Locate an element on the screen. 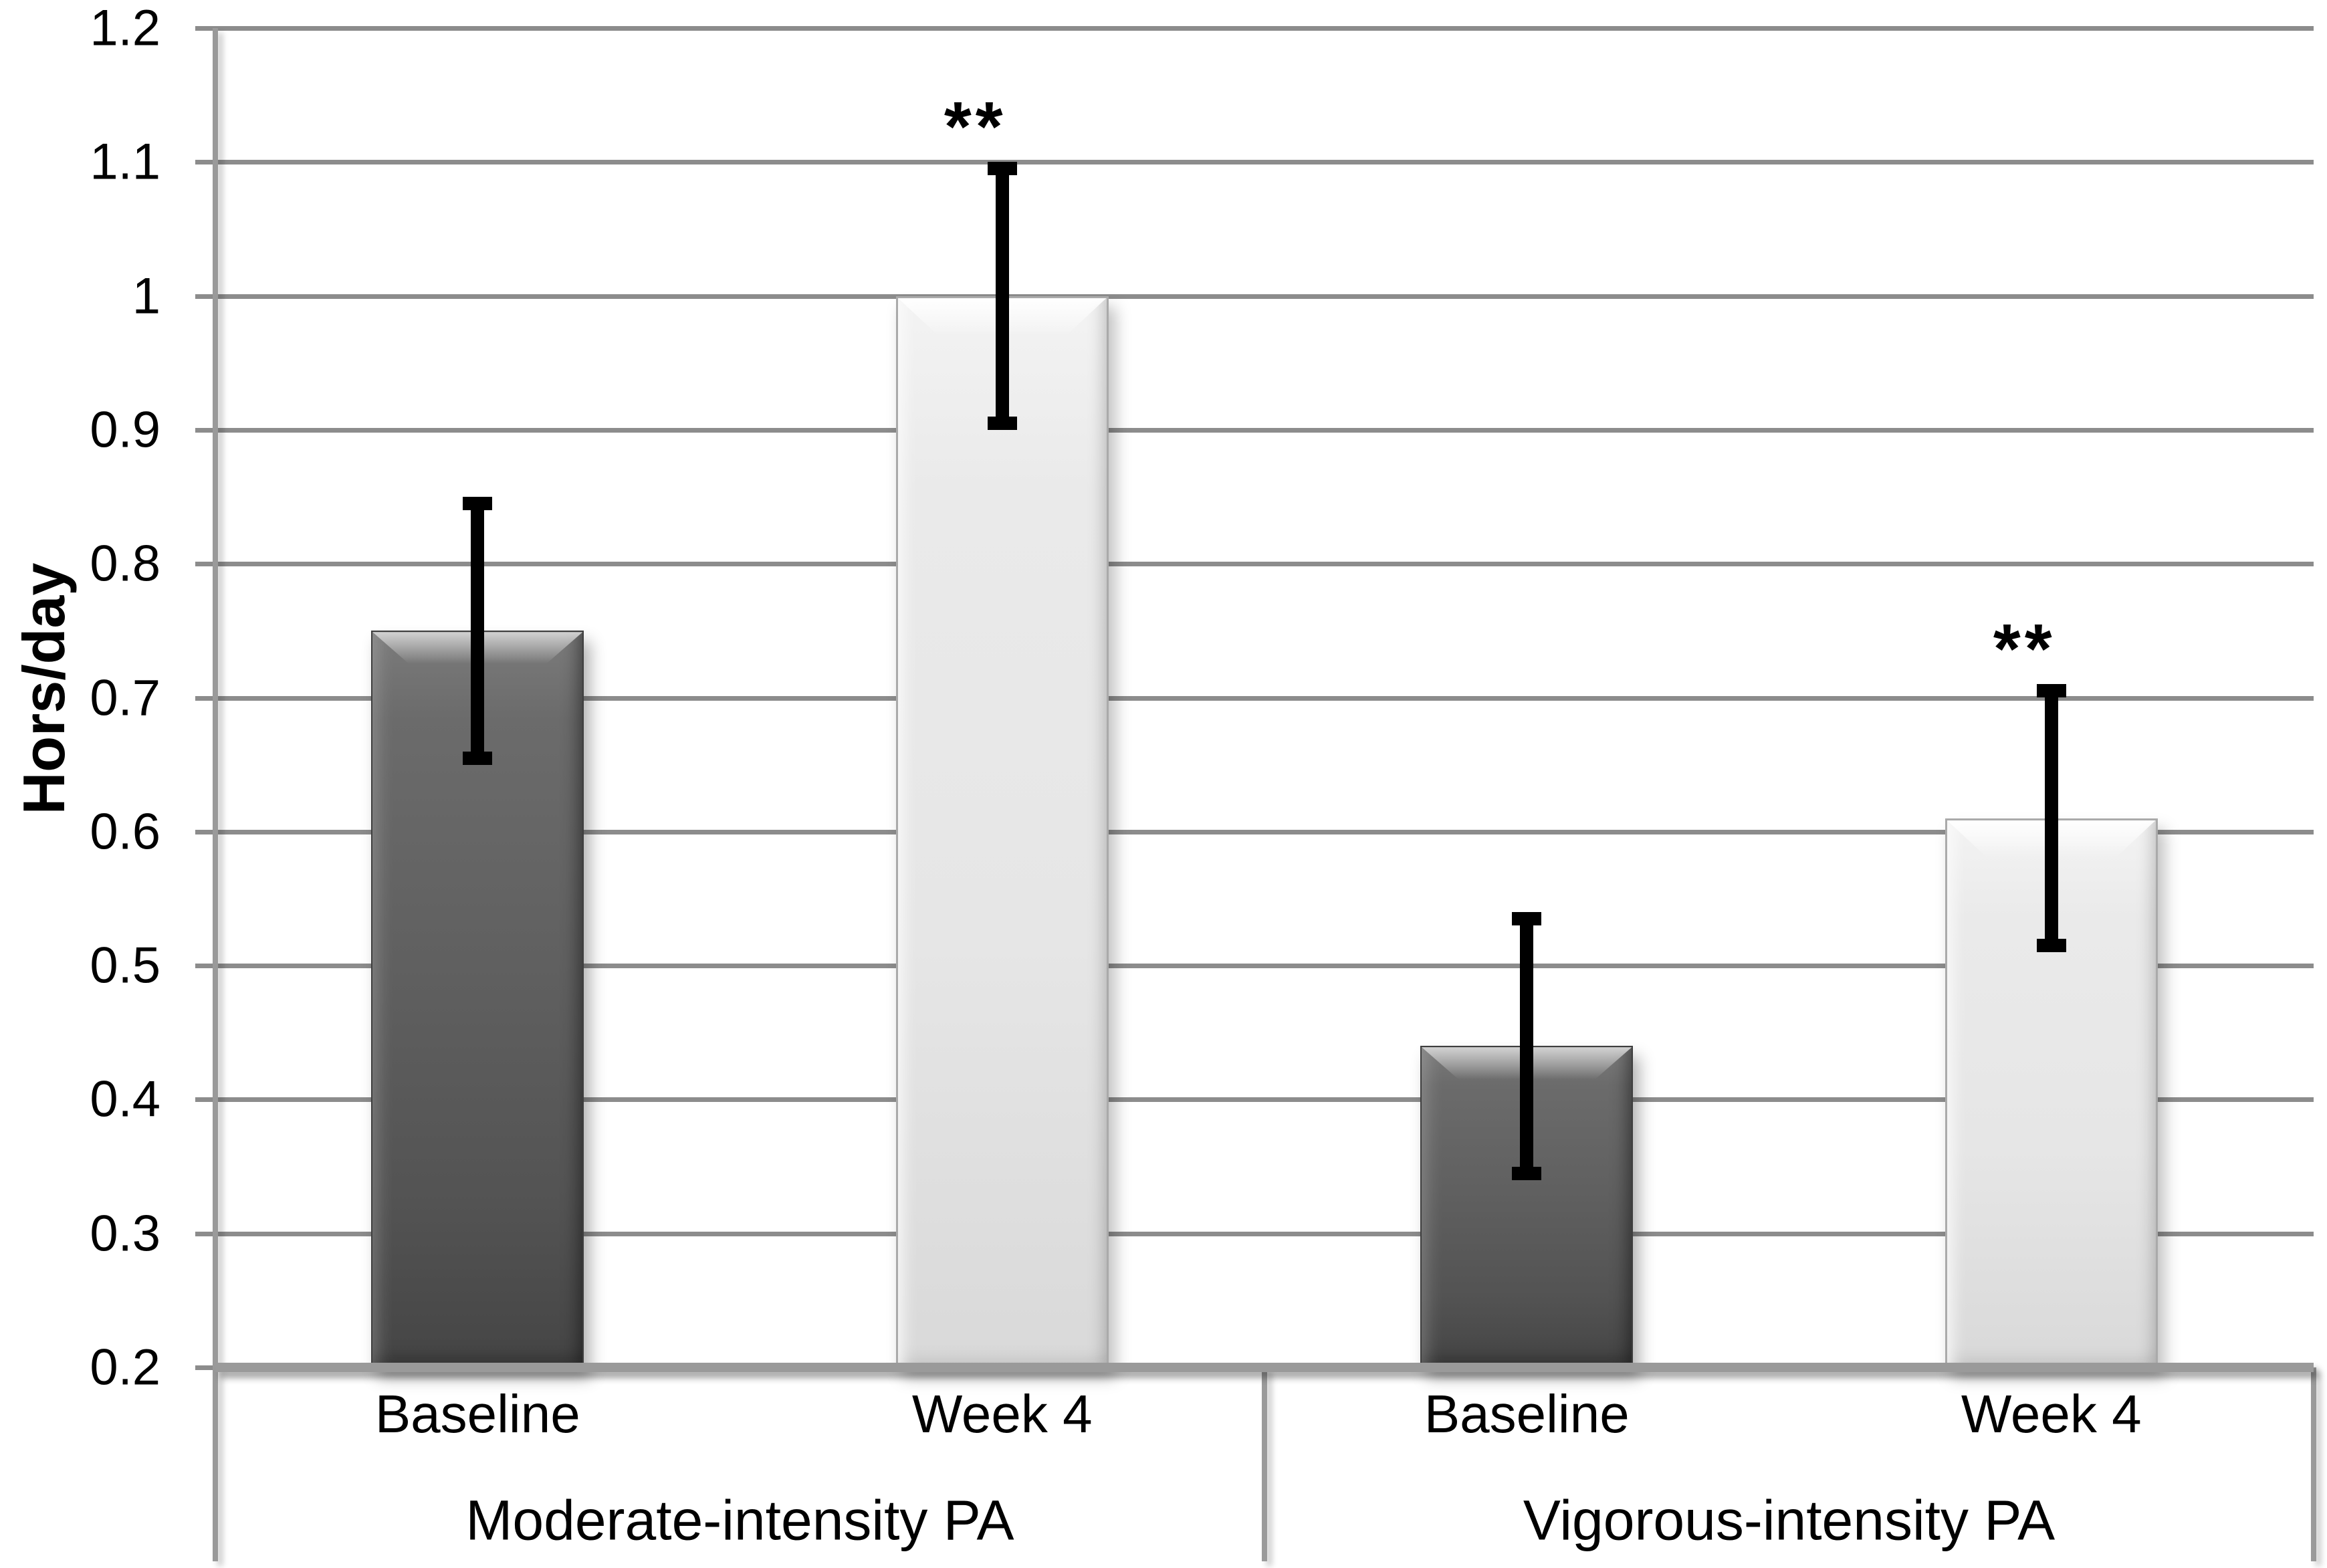 Image resolution: width=2327 pixels, height=1568 pixels. y-tick-label-0.2: 0.2 is located at coordinates (125, 1367).